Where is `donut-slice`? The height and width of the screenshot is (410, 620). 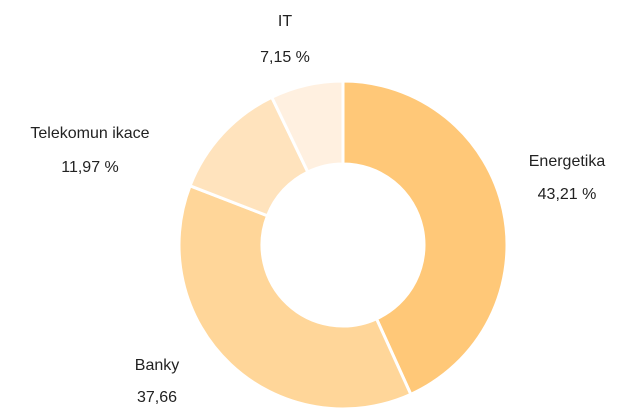
donut-slice is located at coordinates (307, 127).